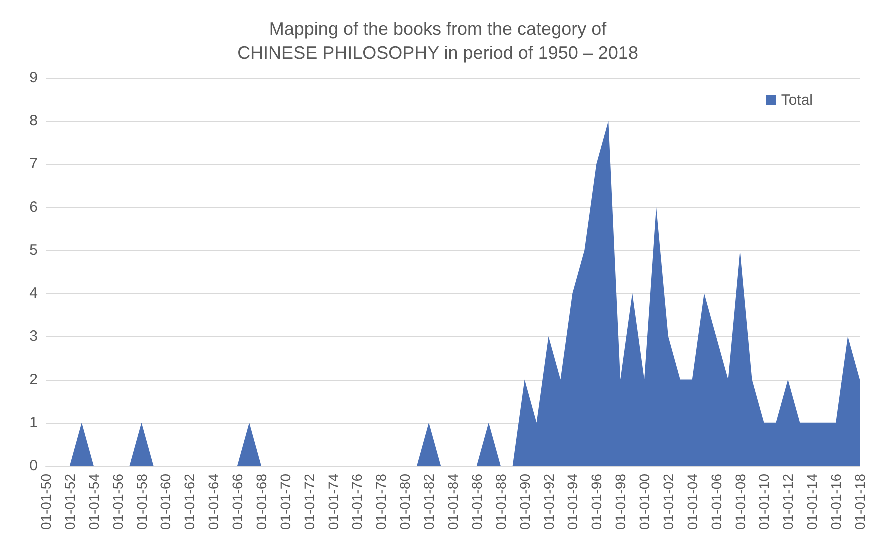  I want to click on chart-title: Mapping of the books from the category of CHINESE PHILOSOPHY in period of 1950 – 2018, so click(438, 41).